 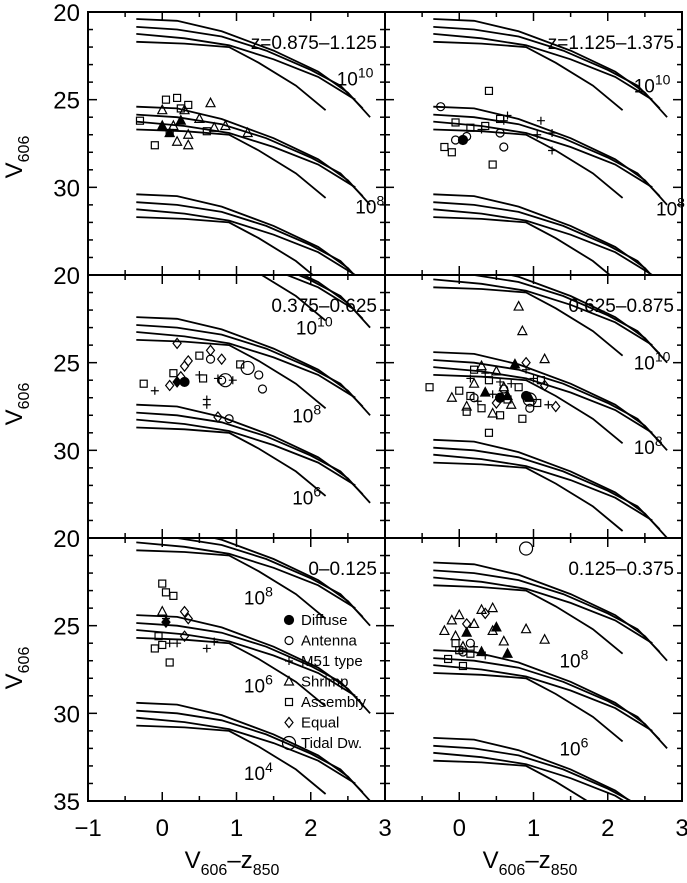 What do you see at coordinates (325, 682) in the screenshot?
I see `legend-label: Shrimp` at bounding box center [325, 682].